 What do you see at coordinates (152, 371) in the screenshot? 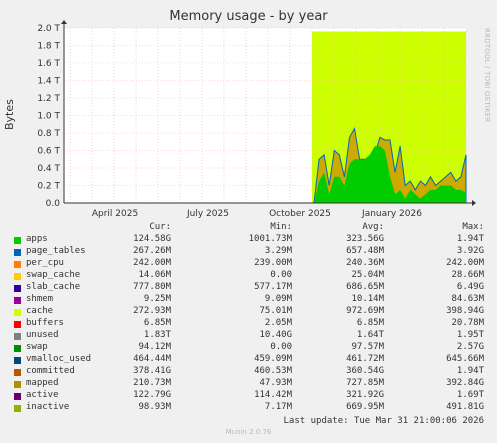
I see `legend-cur: 378.41G` at bounding box center [152, 371].